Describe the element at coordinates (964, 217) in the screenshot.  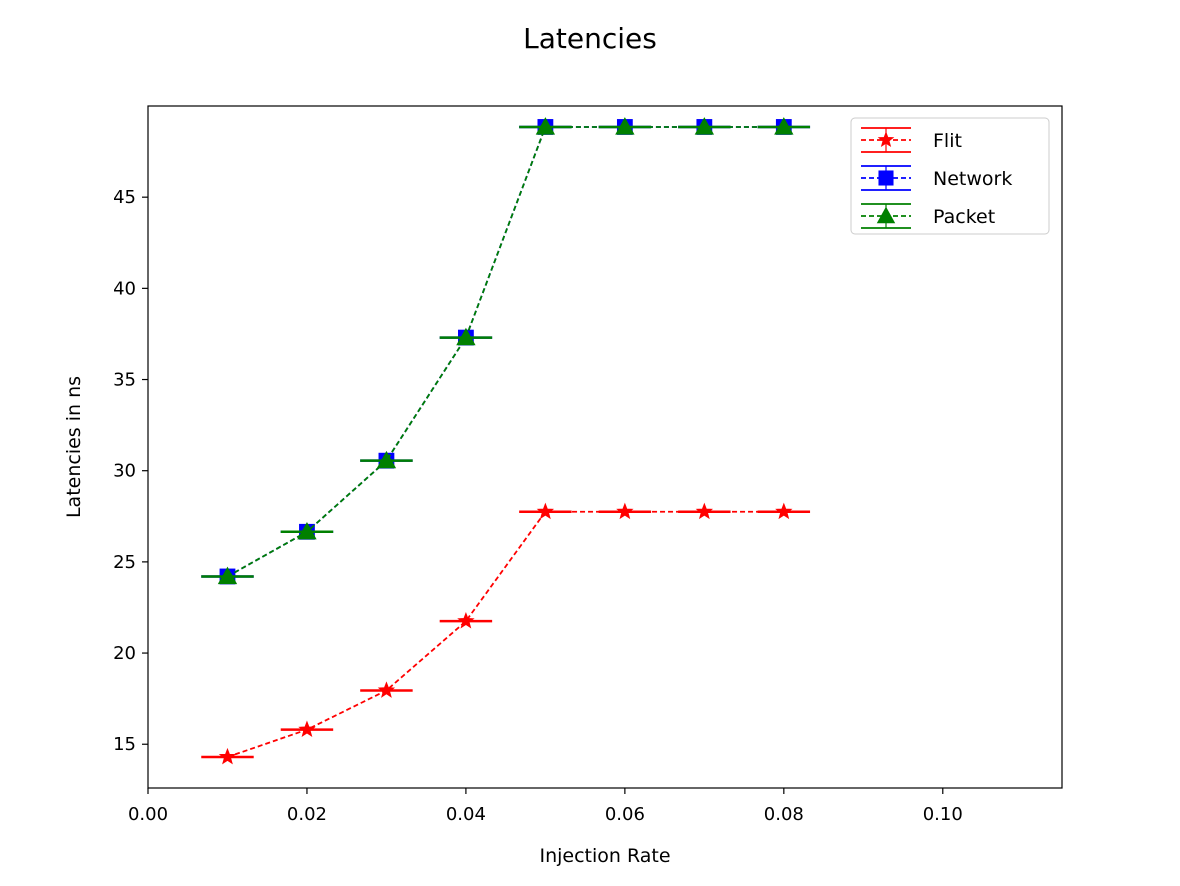
I see `legend-label-packet: Packet` at that location.